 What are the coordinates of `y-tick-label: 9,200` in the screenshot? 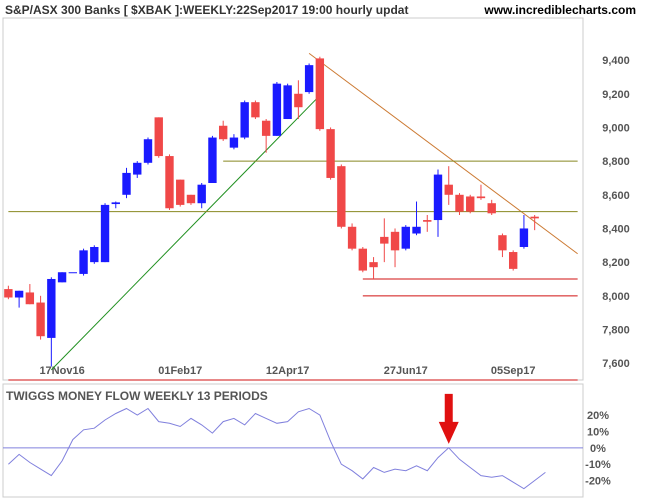 It's located at (616, 95).